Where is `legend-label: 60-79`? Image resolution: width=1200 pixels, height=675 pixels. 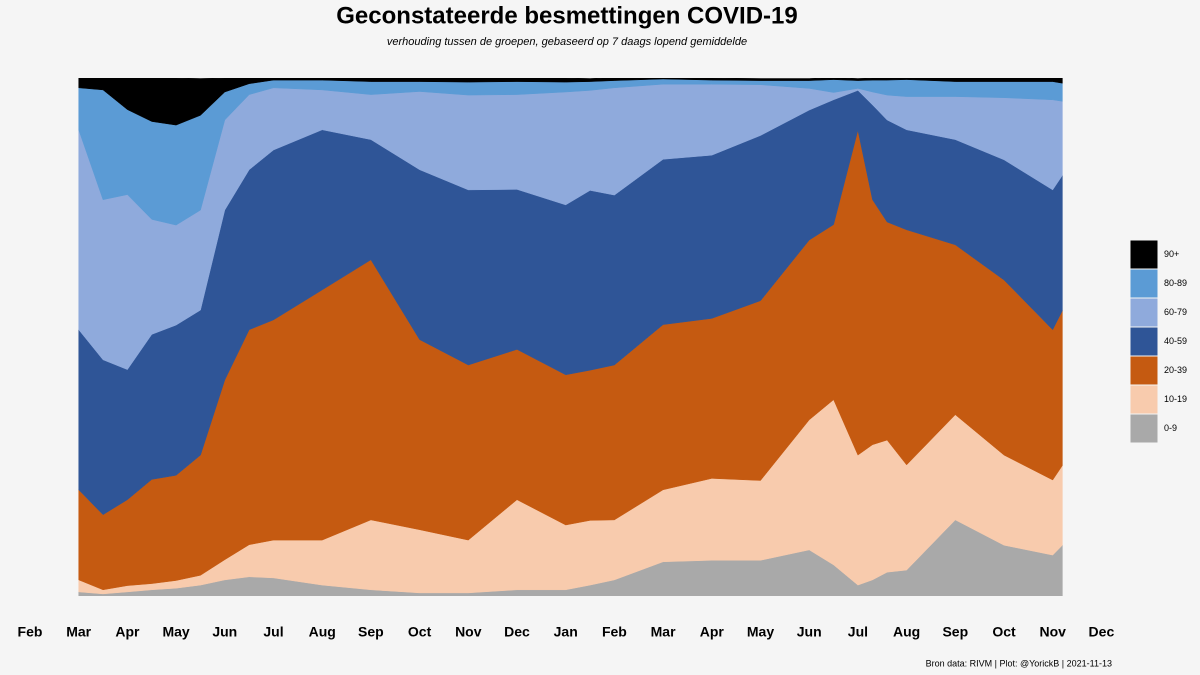 legend-label: 60-79 is located at coordinates (1175, 312).